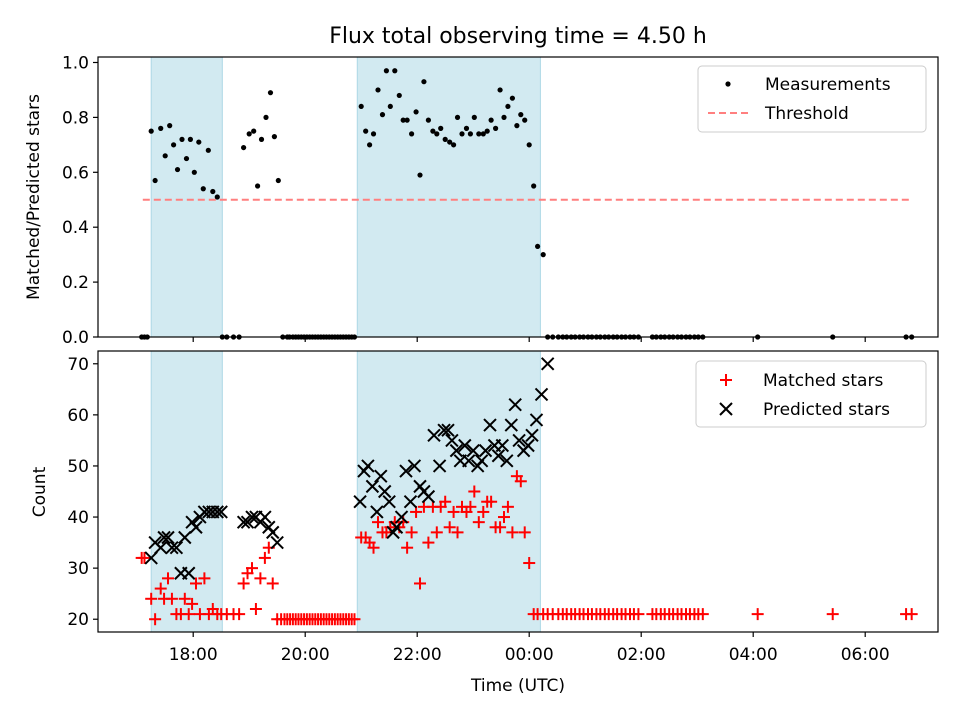 The image size is (960, 720). Describe the element at coordinates (448, 491) in the screenshot. I see `shaded-interval` at that location.